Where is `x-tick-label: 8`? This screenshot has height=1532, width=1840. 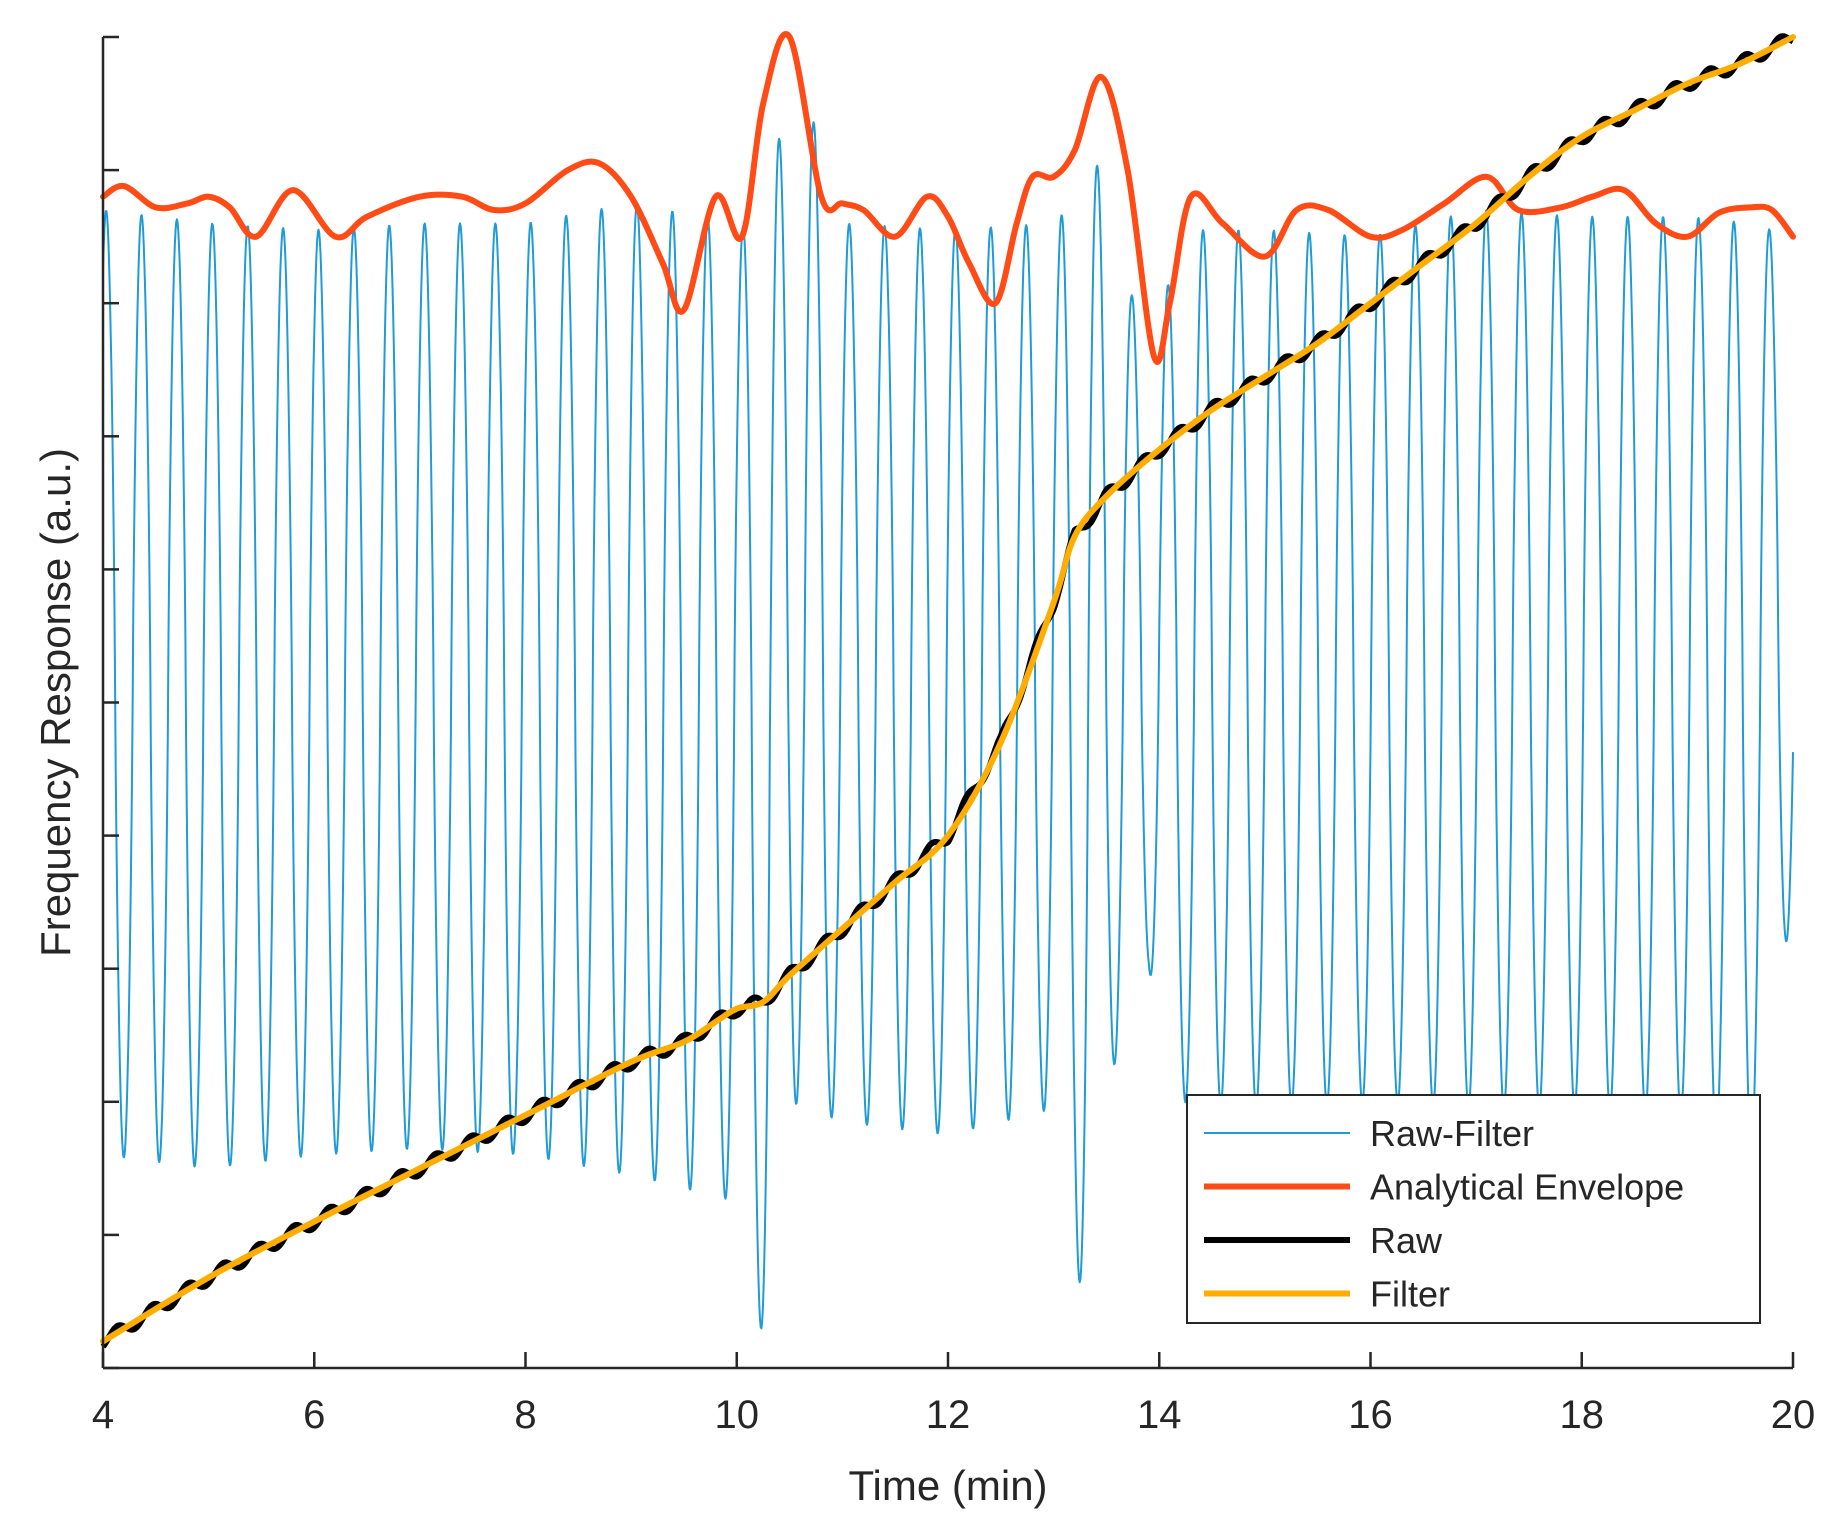
x-tick-label: 8 is located at coordinates (525, 1415).